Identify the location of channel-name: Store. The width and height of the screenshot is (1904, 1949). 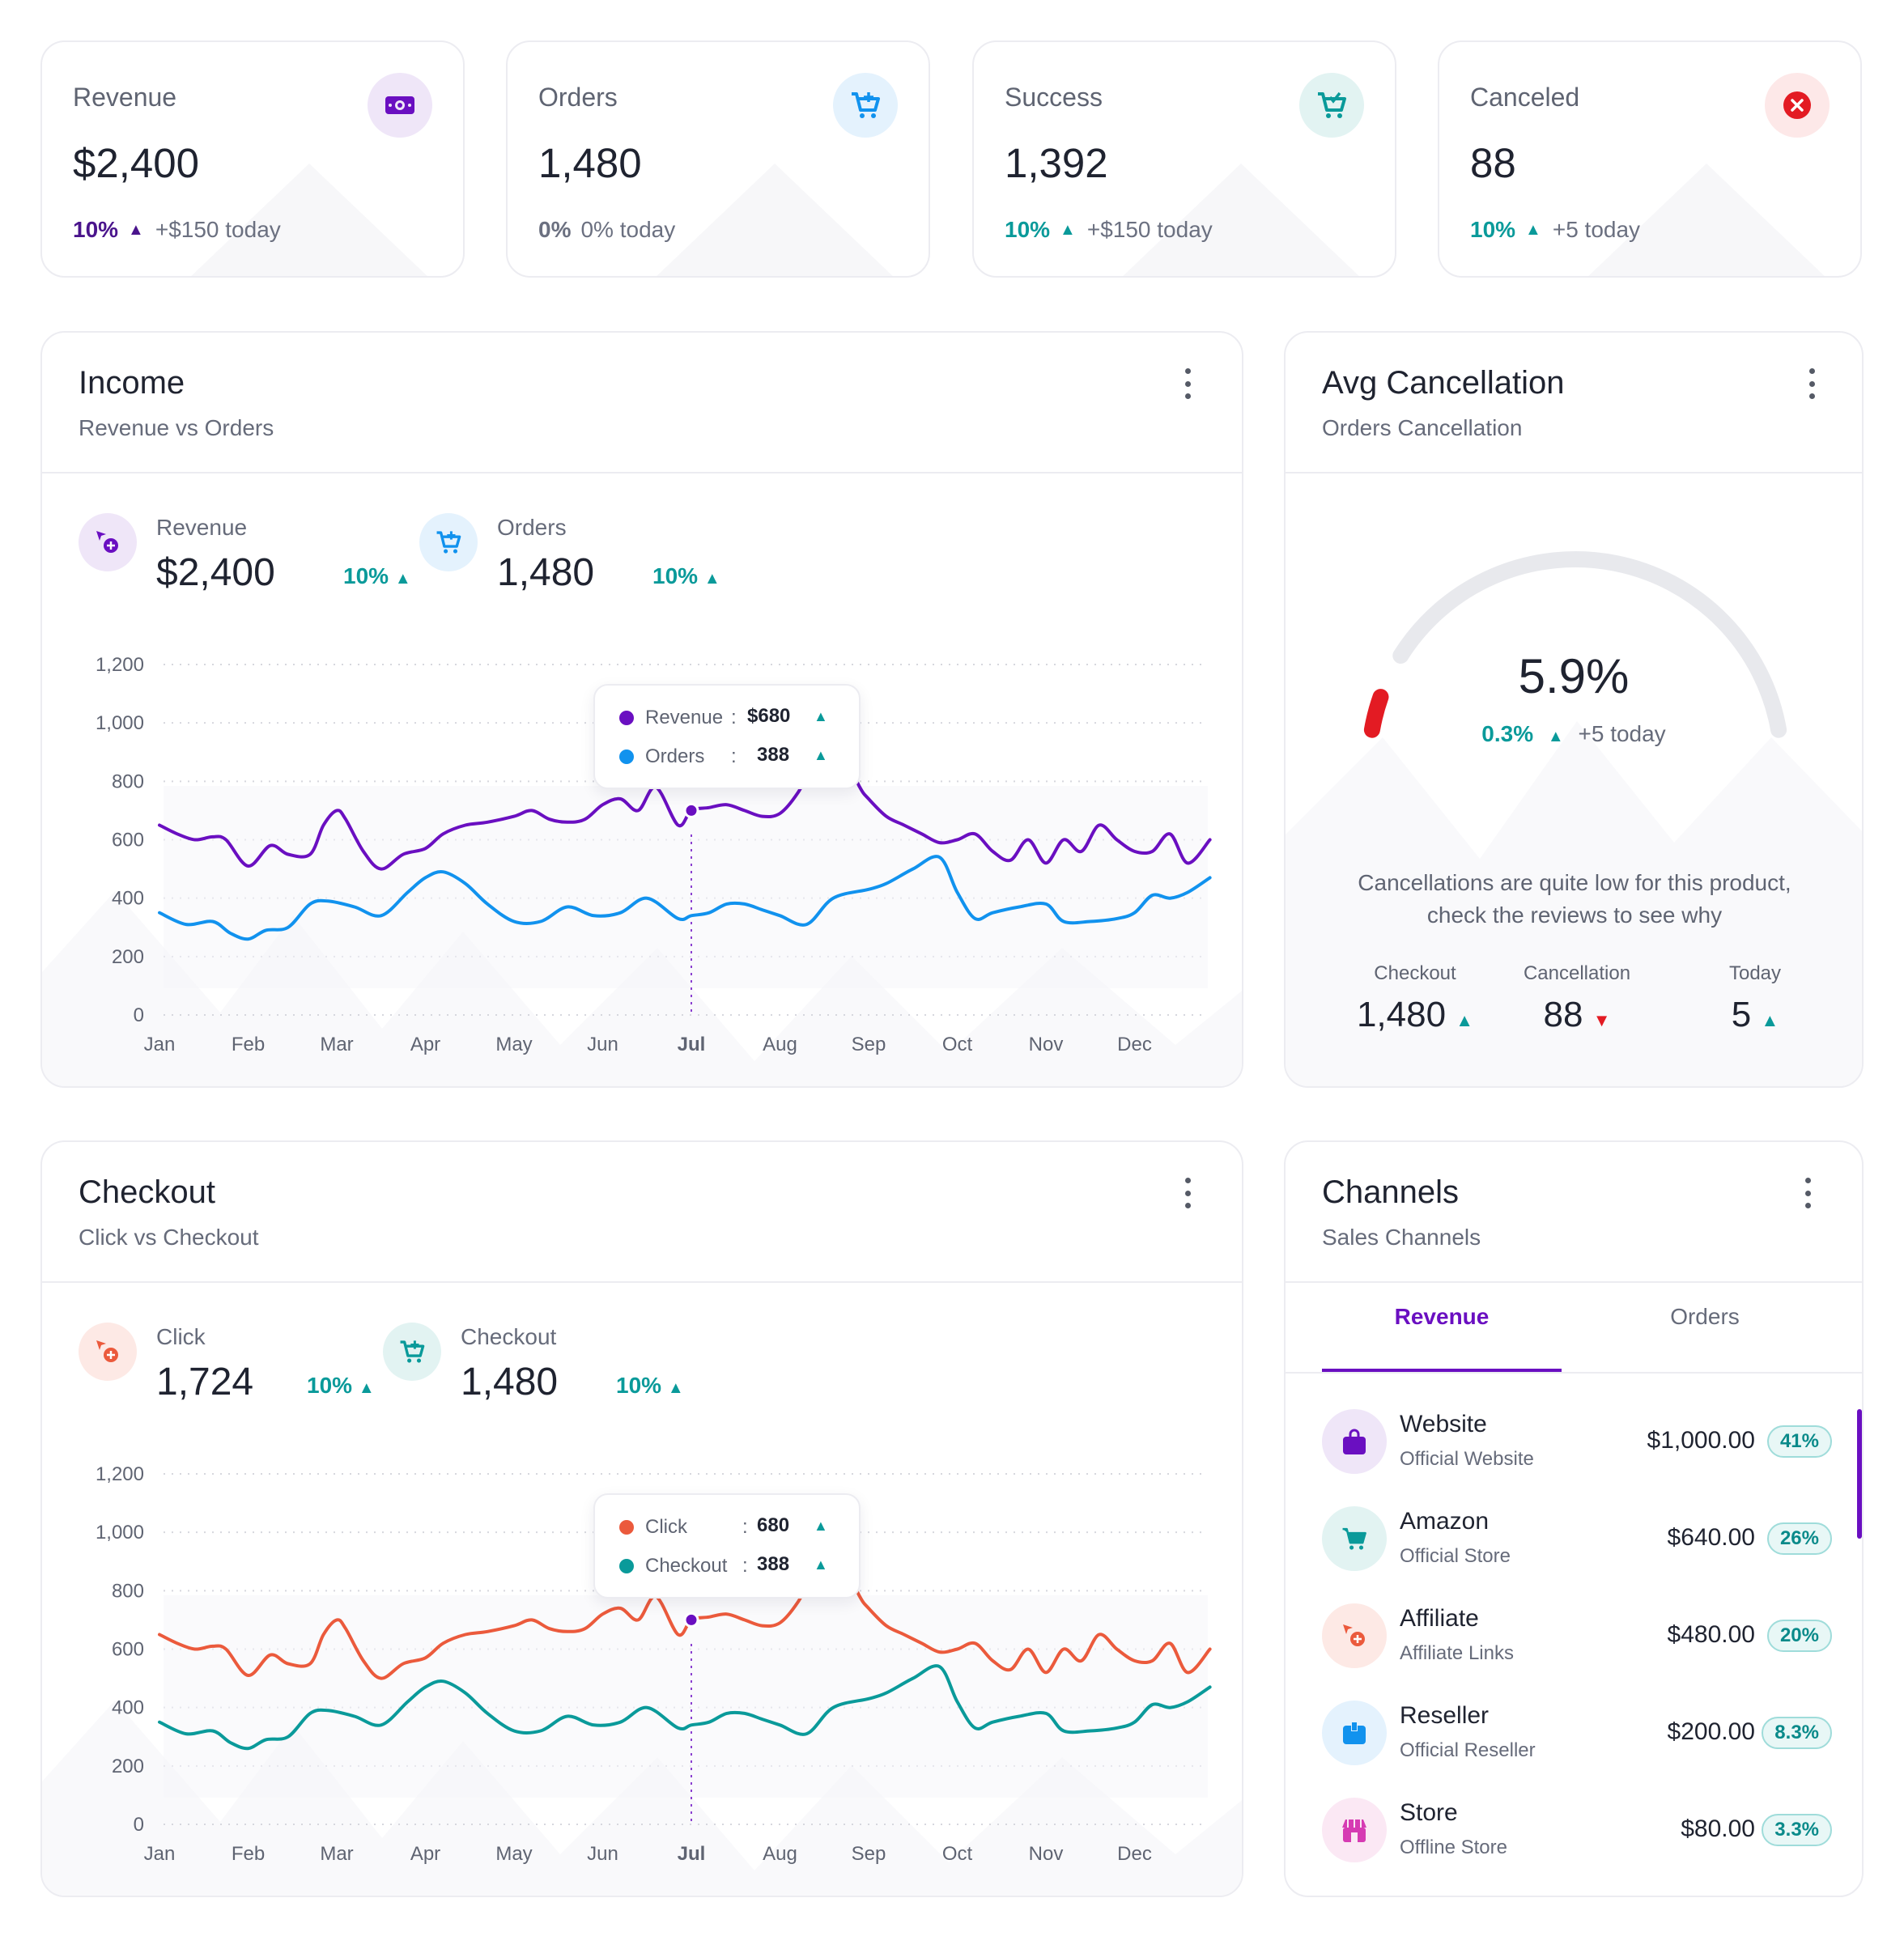
(1429, 1812).